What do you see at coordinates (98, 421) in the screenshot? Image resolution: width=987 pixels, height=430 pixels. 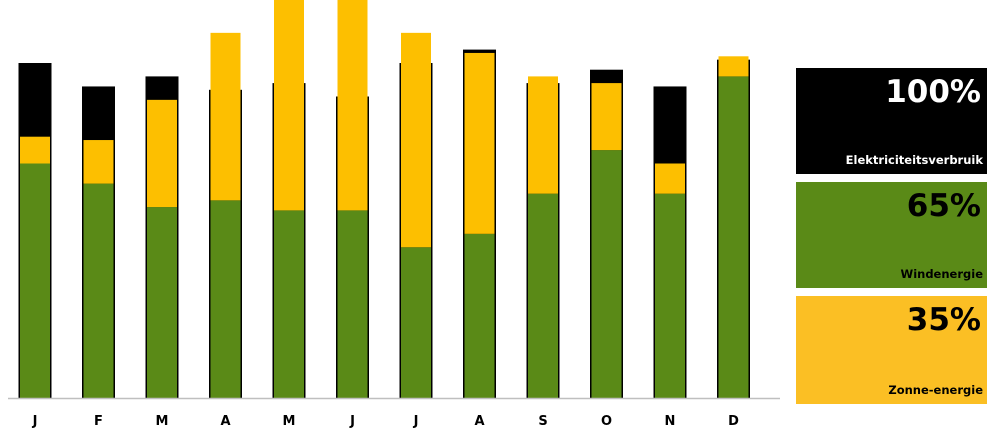 I see `x-tick-label: F` at bounding box center [98, 421].